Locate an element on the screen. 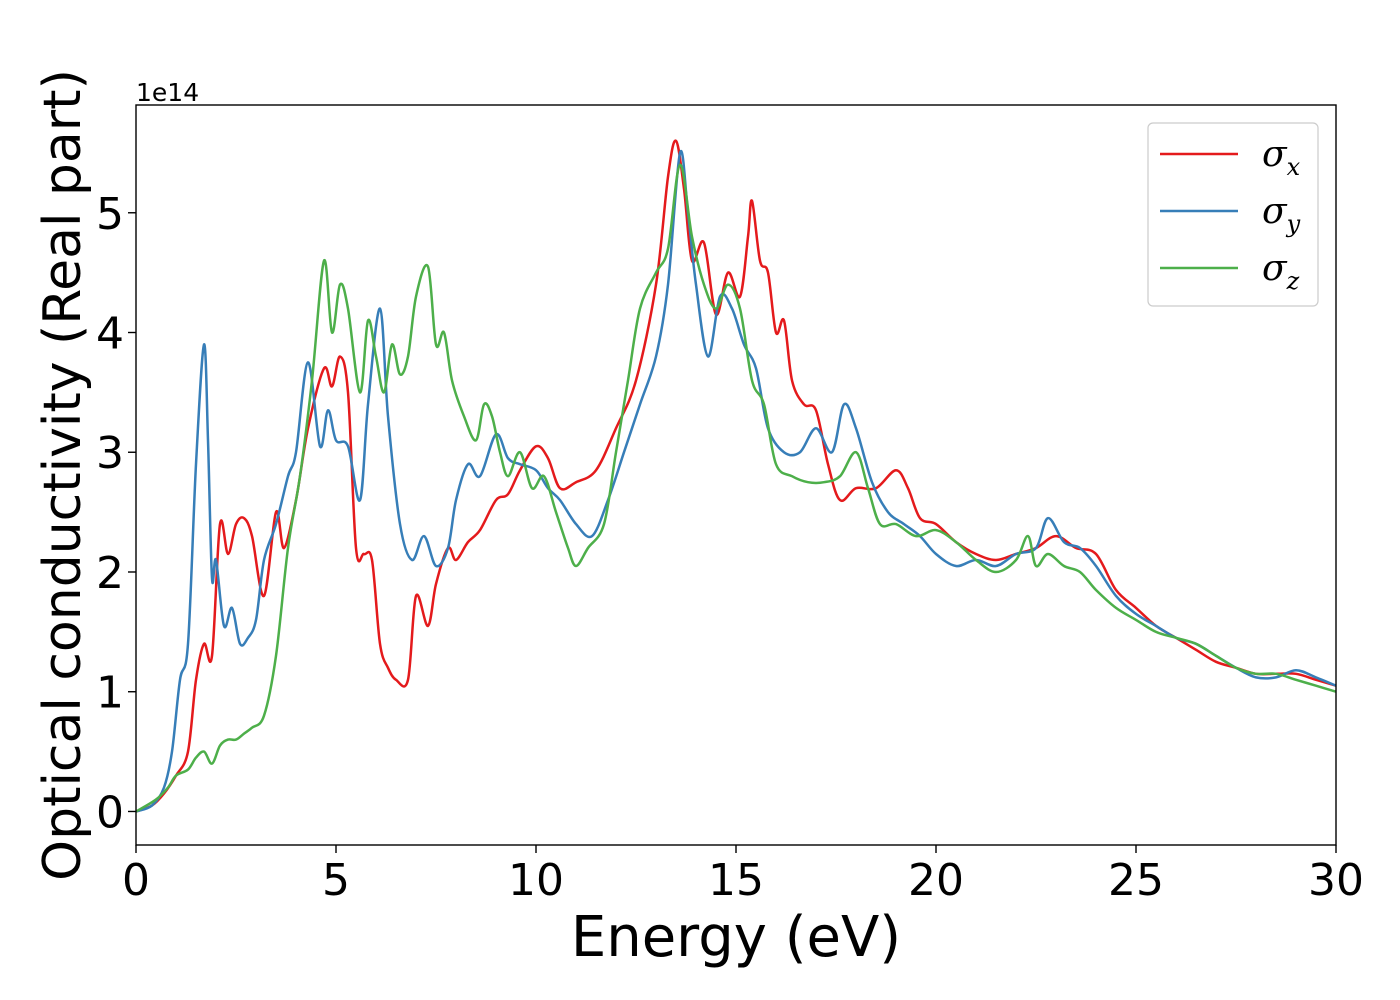  y-axis: 0 1 2 3 4 5 is located at coordinates (116, 513).